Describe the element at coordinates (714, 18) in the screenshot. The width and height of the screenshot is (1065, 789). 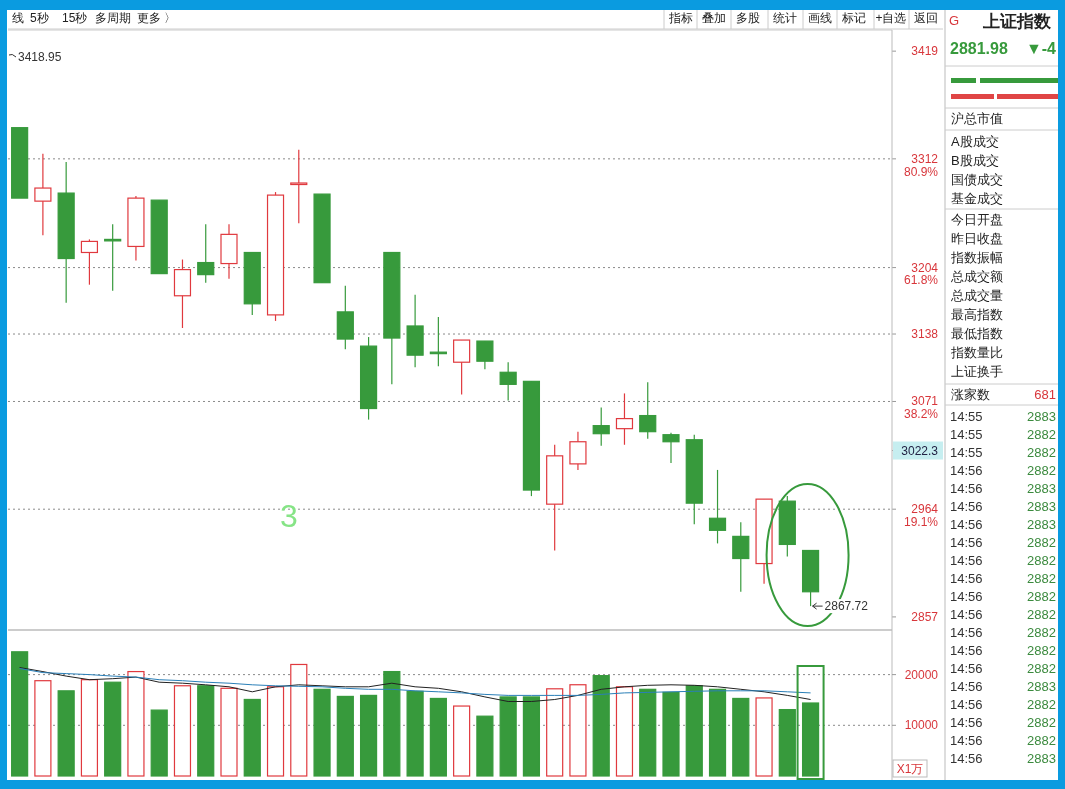
I see `text: 叠加` at that location.